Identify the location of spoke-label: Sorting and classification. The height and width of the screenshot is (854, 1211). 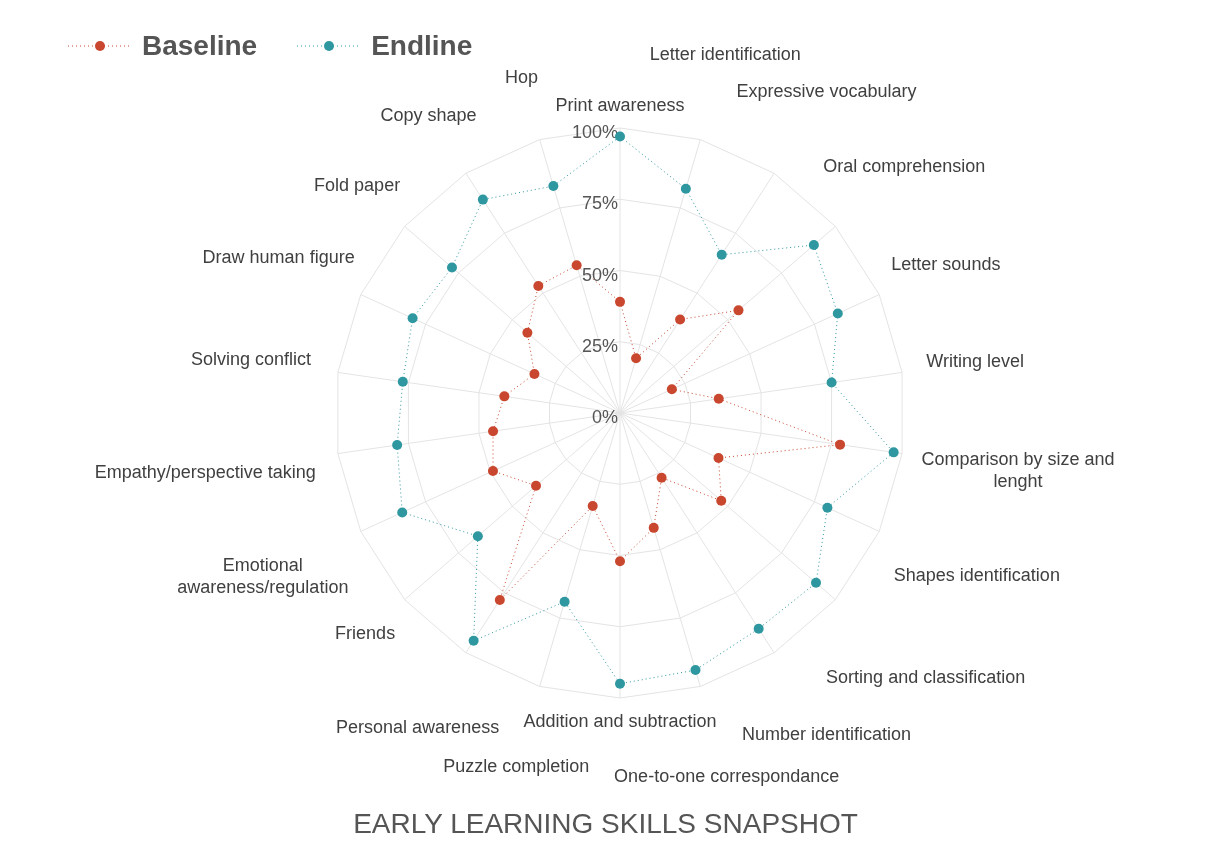
(926, 677).